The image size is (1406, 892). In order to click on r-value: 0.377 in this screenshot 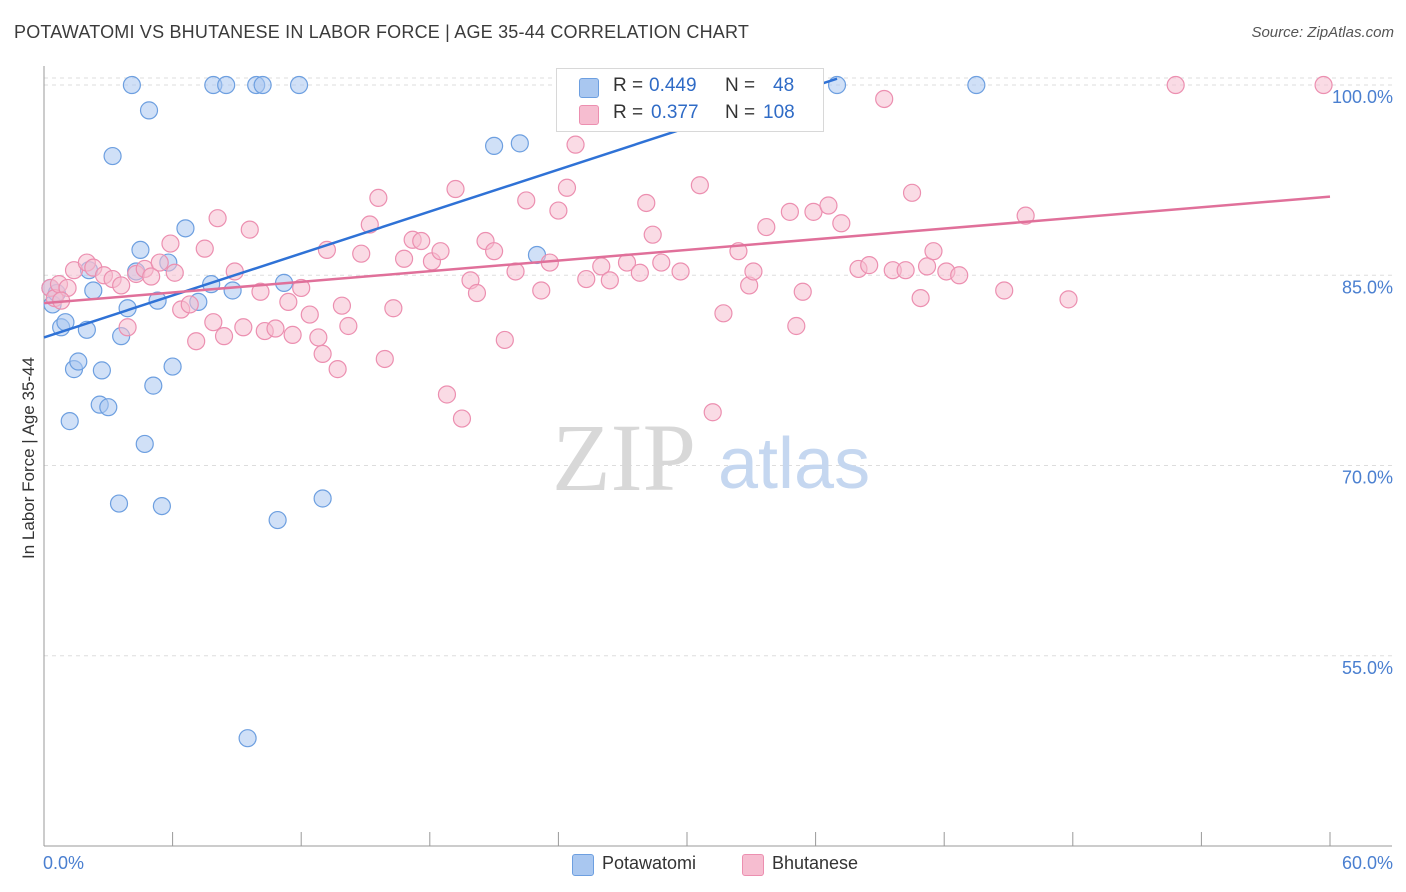, I will do `click(675, 112)`.